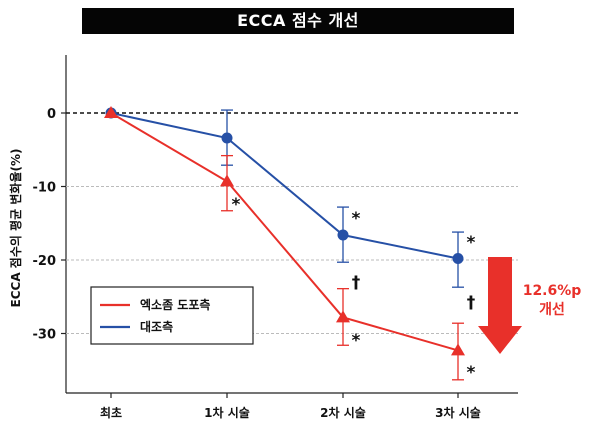  I want to click on legend-label-exosome: 엑소좀 도포측, so click(175, 304).